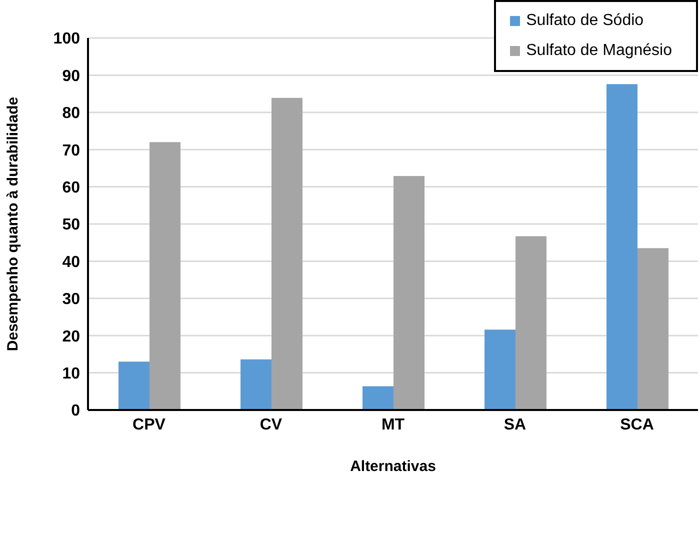 This screenshot has height=547, width=700. Describe the element at coordinates (75, 411) in the screenshot. I see `y-tick-label: 0` at that location.